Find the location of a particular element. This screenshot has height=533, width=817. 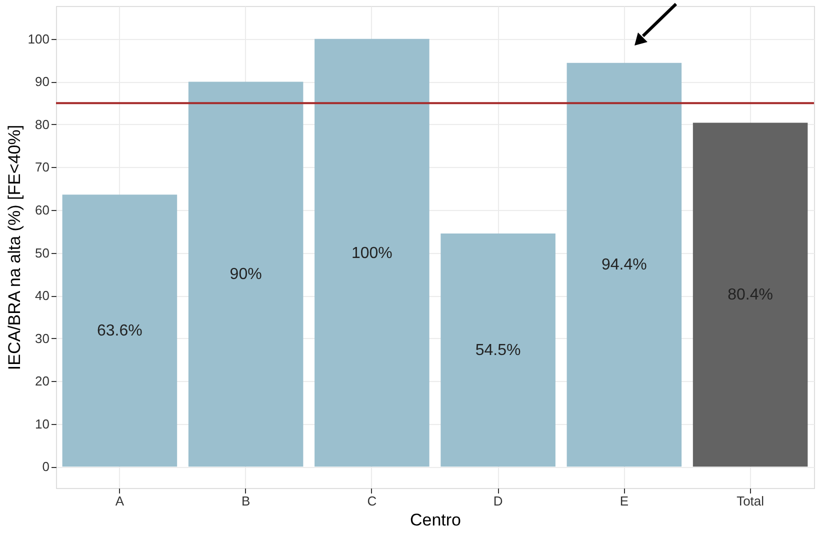

y-tick-label: 80 is located at coordinates (42, 124).